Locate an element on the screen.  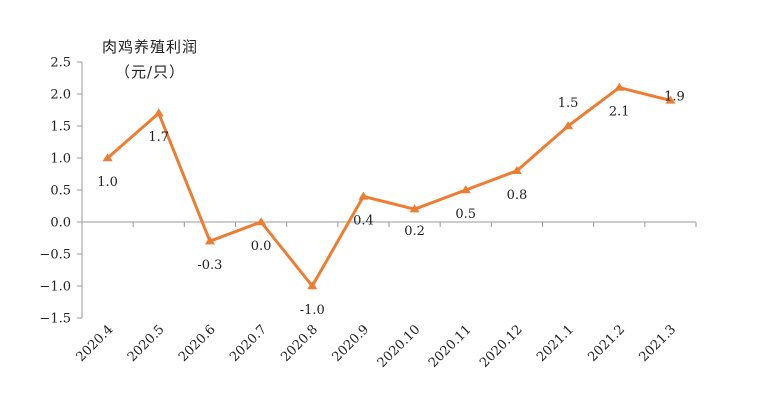
data-label: -1.0 is located at coordinates (312, 310).